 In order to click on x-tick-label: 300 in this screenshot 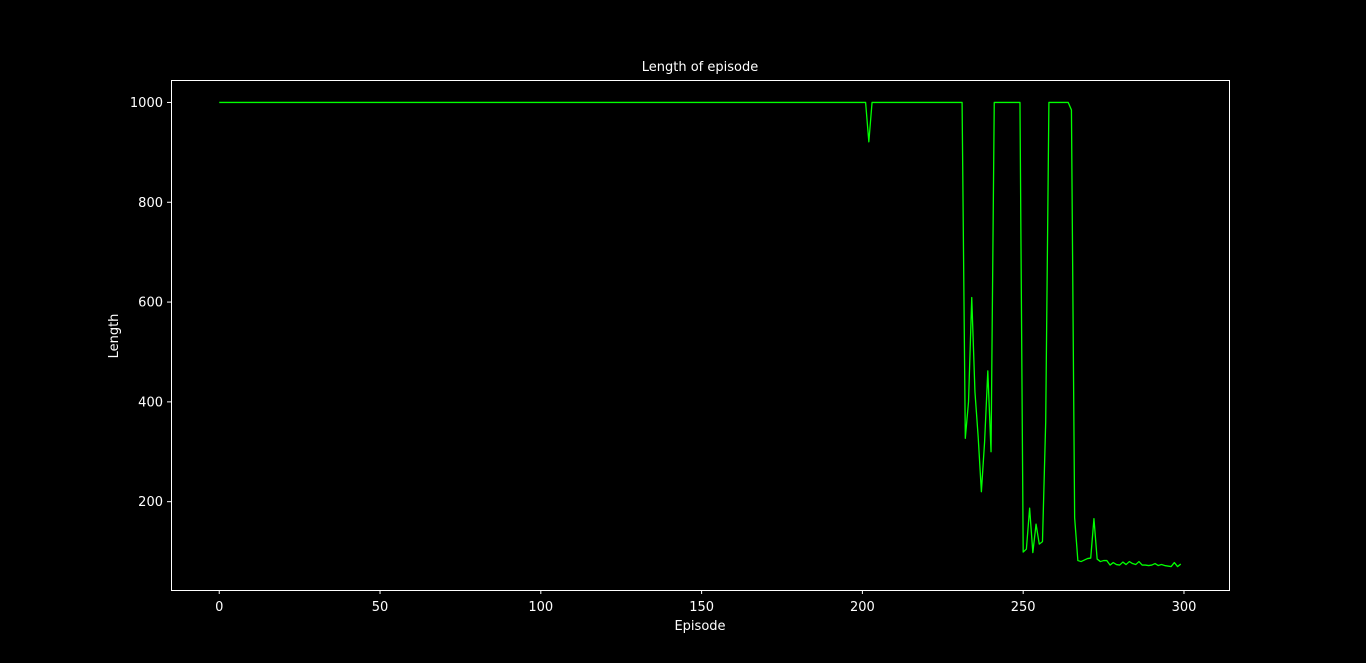, I will do `click(1184, 607)`.